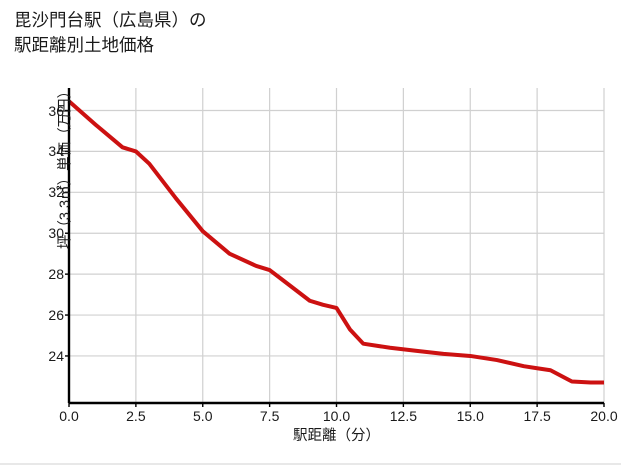  I want to click on x-tick-label: 2.5, so click(136, 416).